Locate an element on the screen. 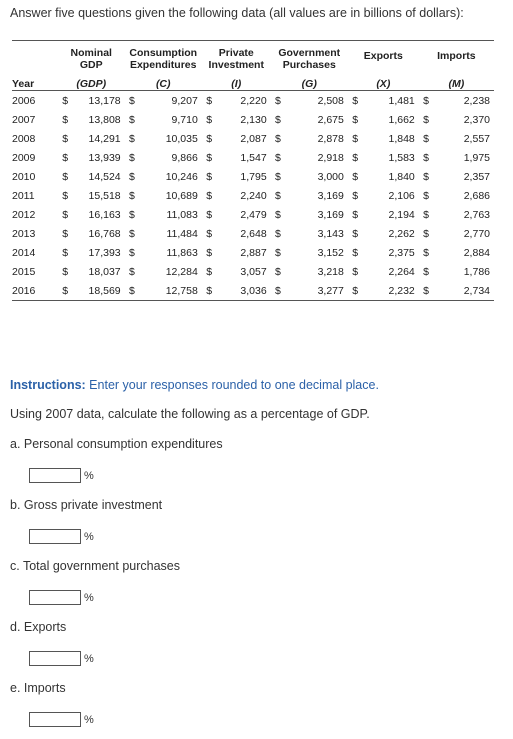 This screenshot has width=513, height=739. answer-input-b is located at coordinates (55, 536).